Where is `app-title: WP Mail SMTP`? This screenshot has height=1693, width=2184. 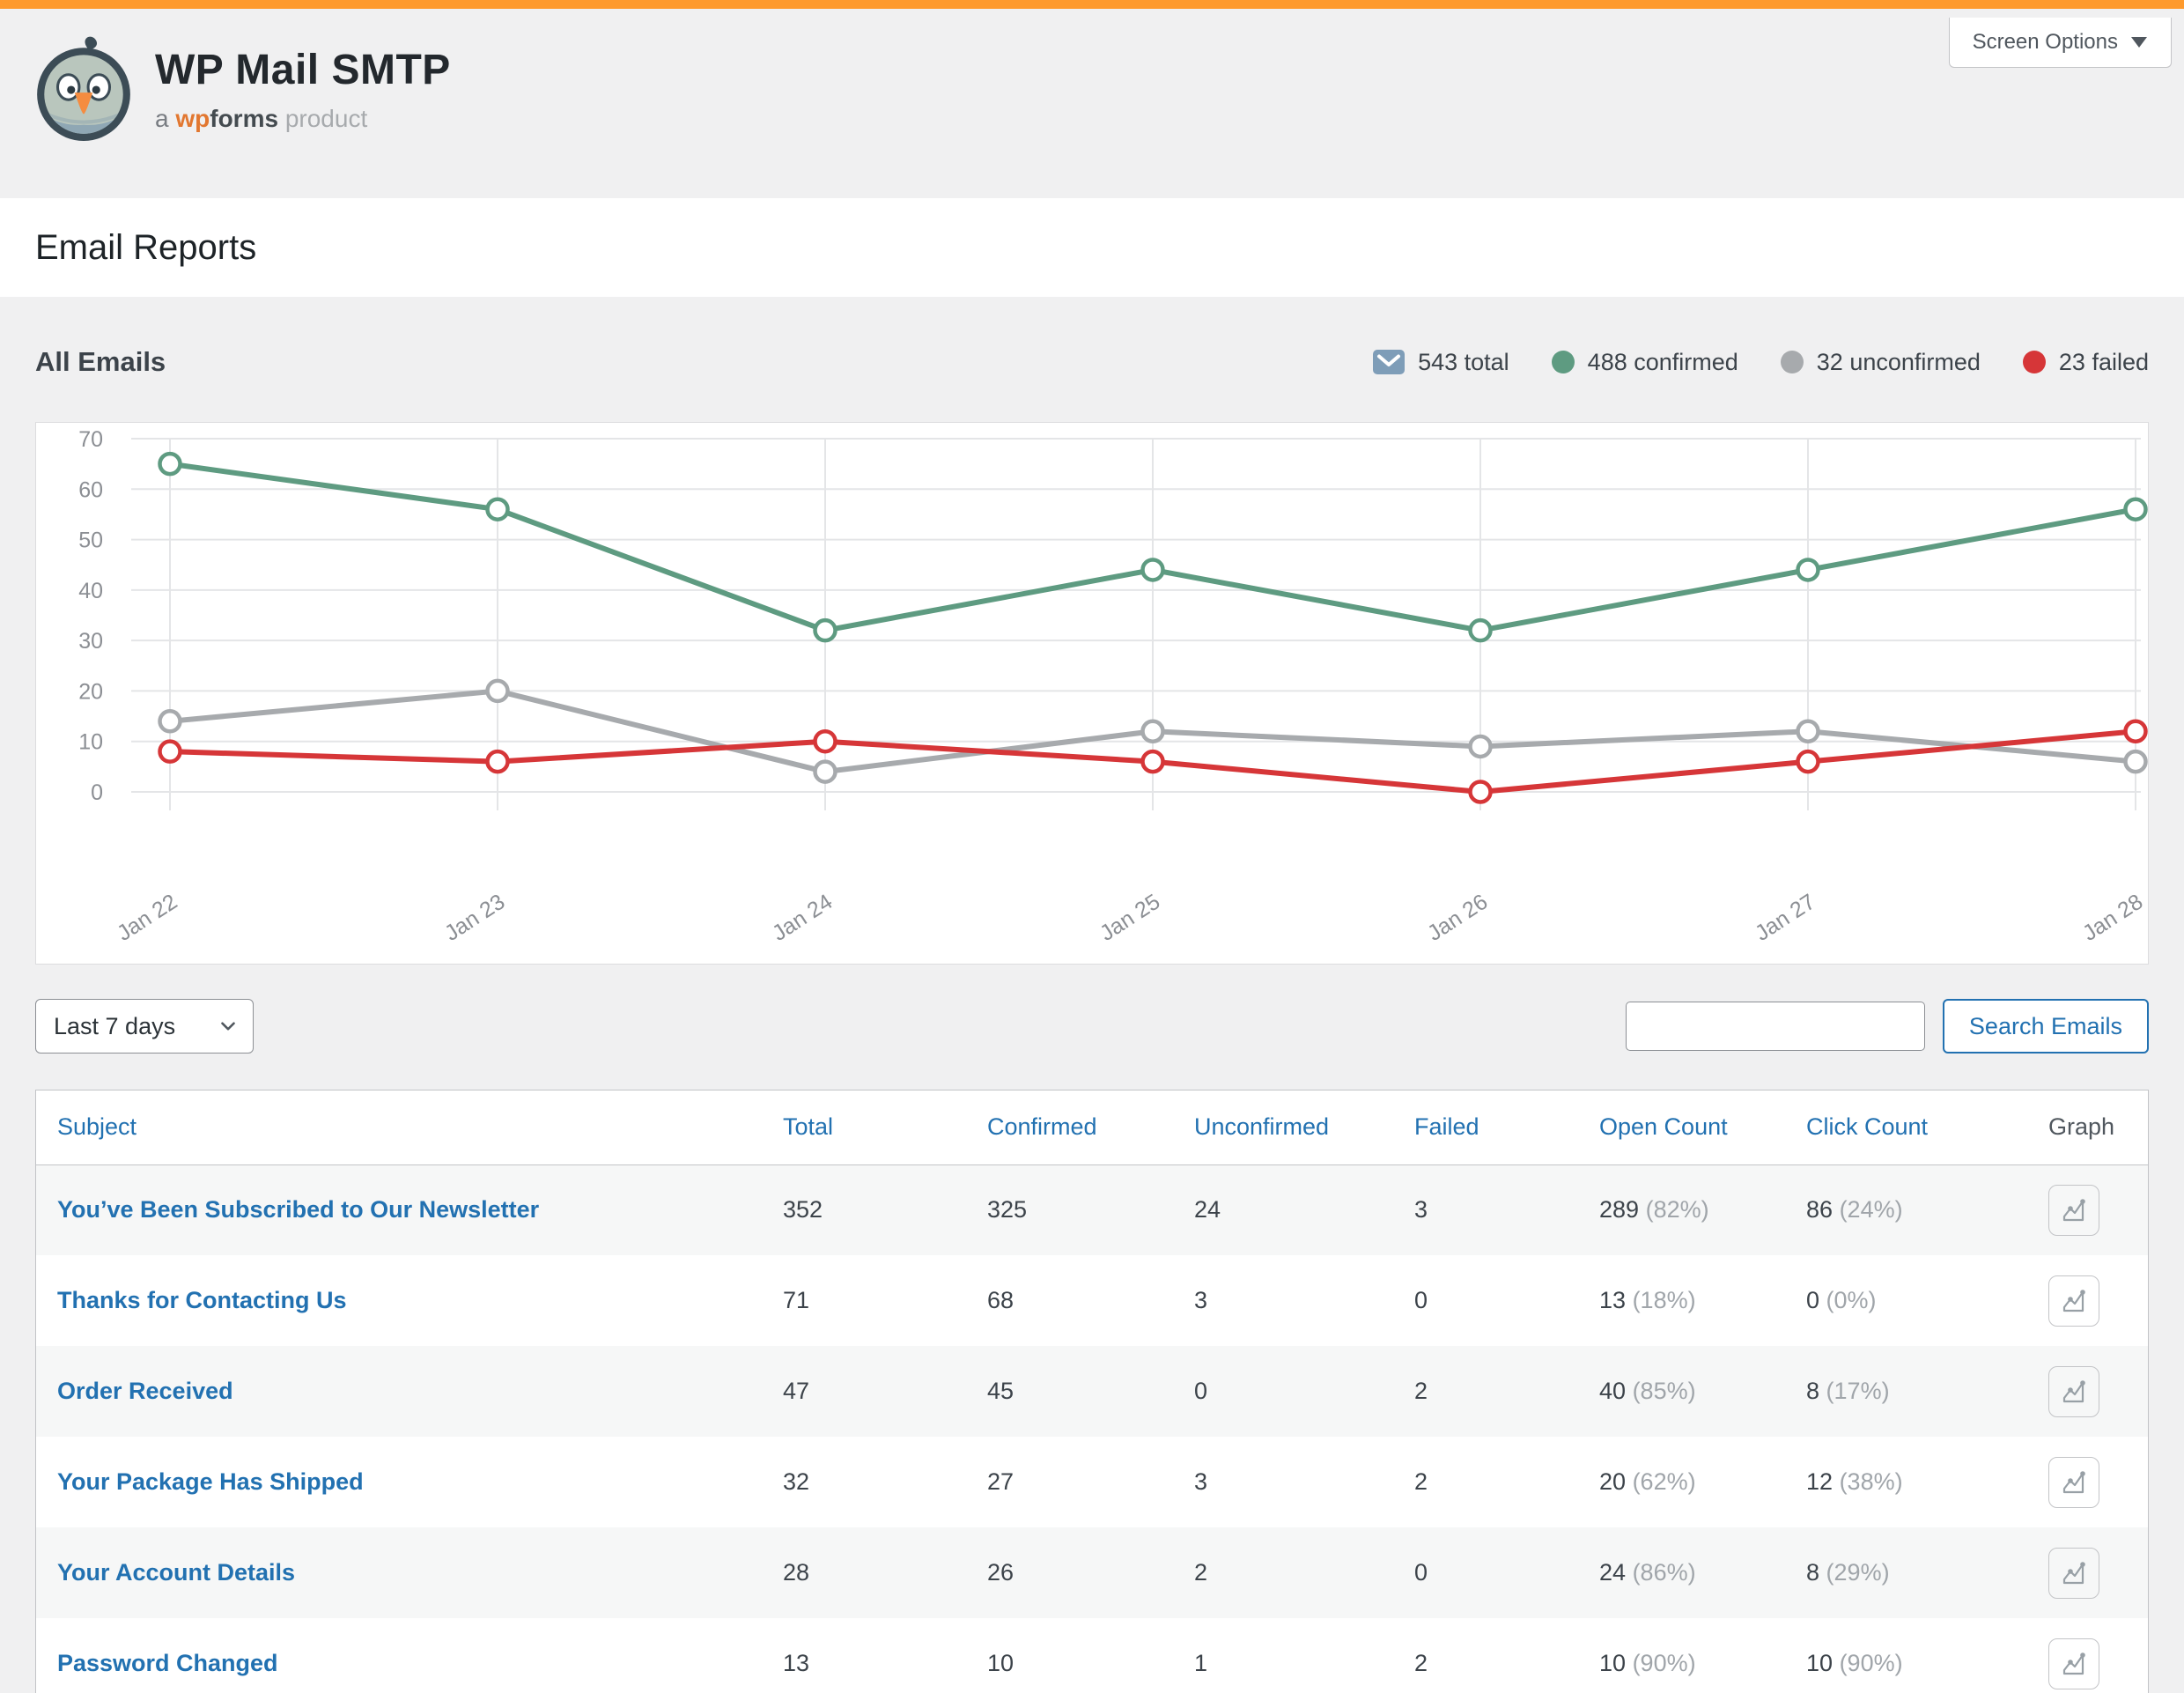 app-title: WP Mail SMTP is located at coordinates (303, 69).